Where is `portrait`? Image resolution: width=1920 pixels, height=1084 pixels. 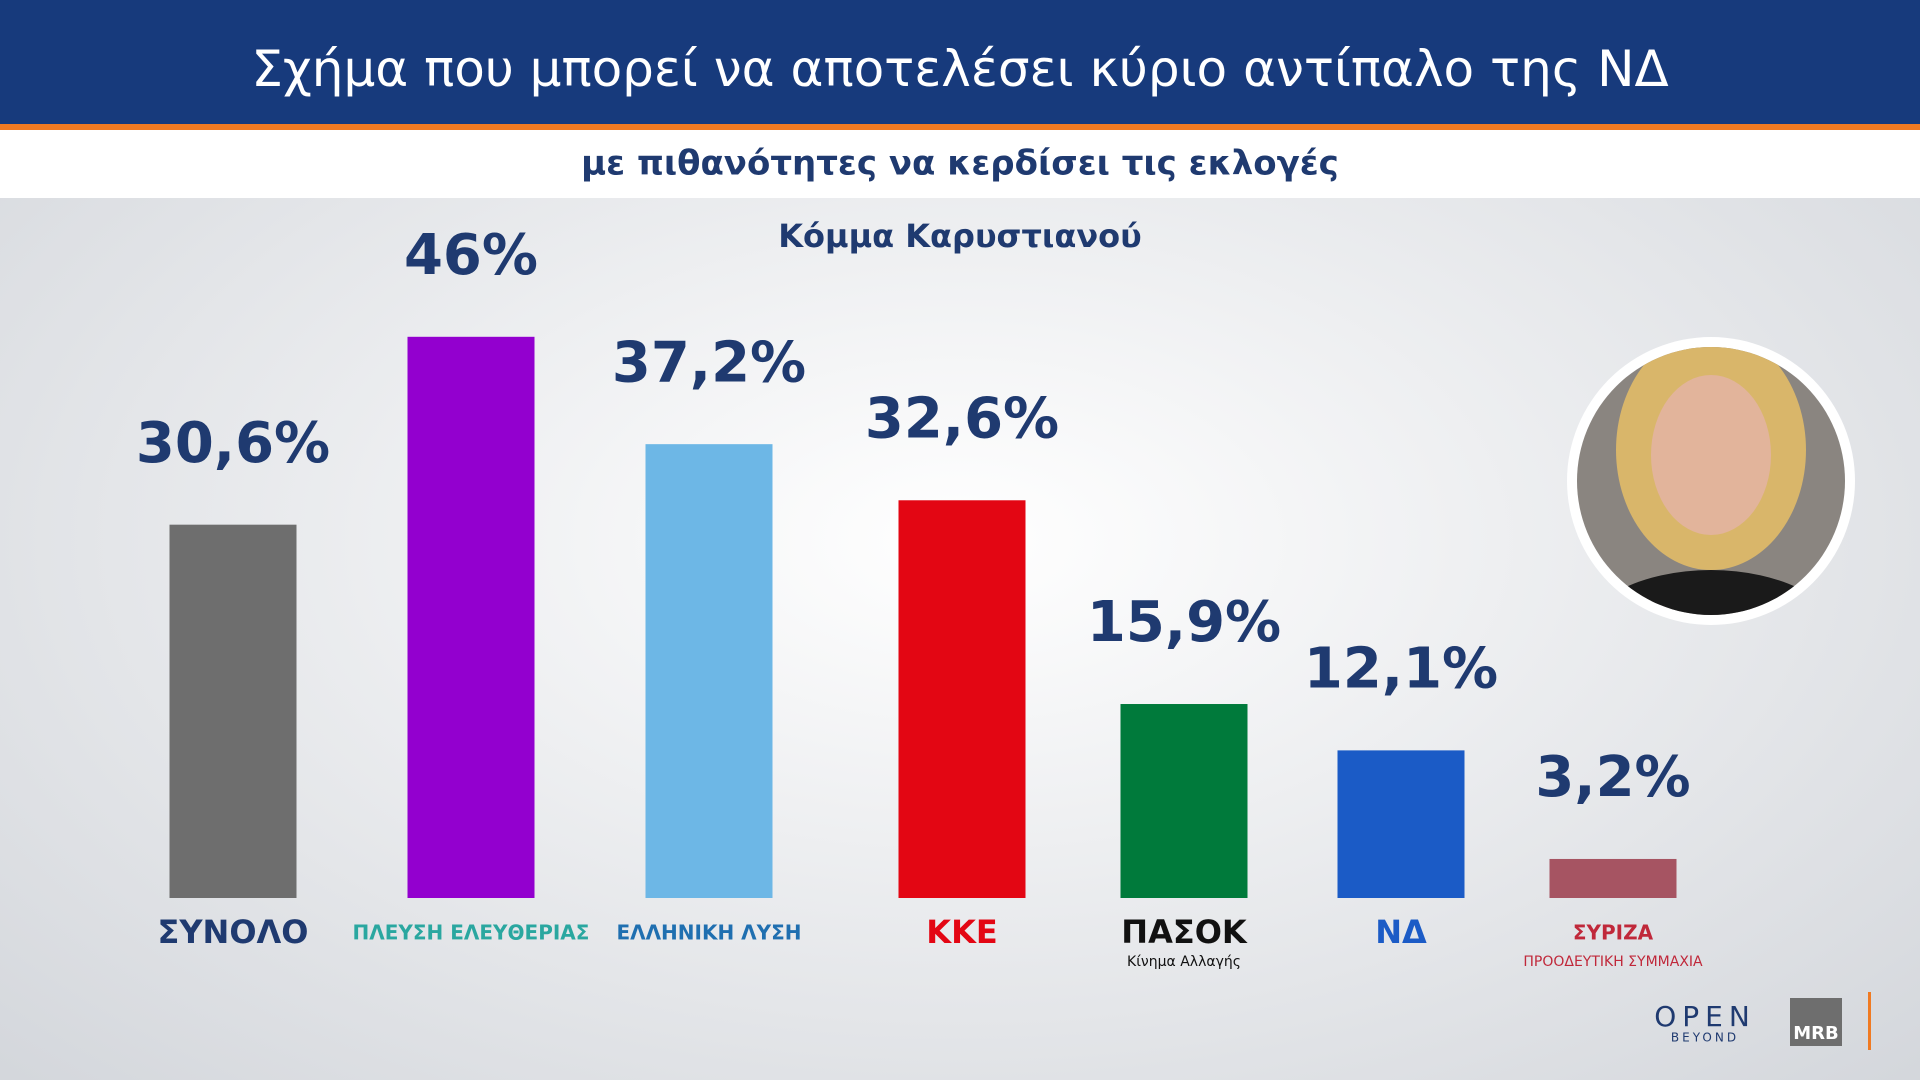
portrait is located at coordinates (1711, 481).